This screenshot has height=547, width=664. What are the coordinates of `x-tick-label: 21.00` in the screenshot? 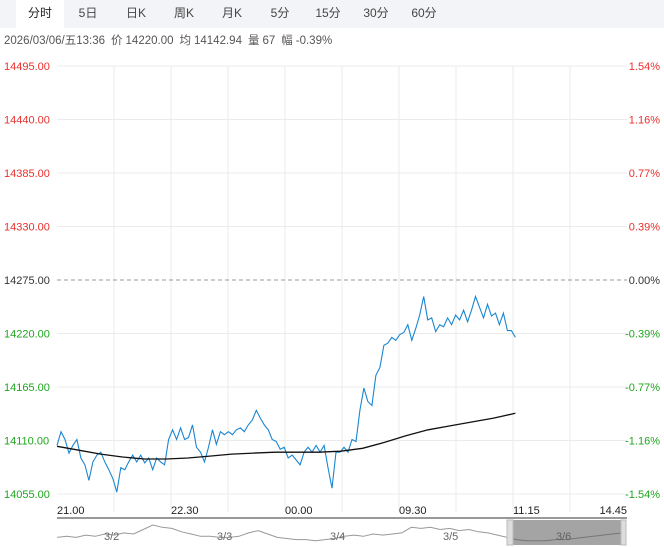 It's located at (71, 511).